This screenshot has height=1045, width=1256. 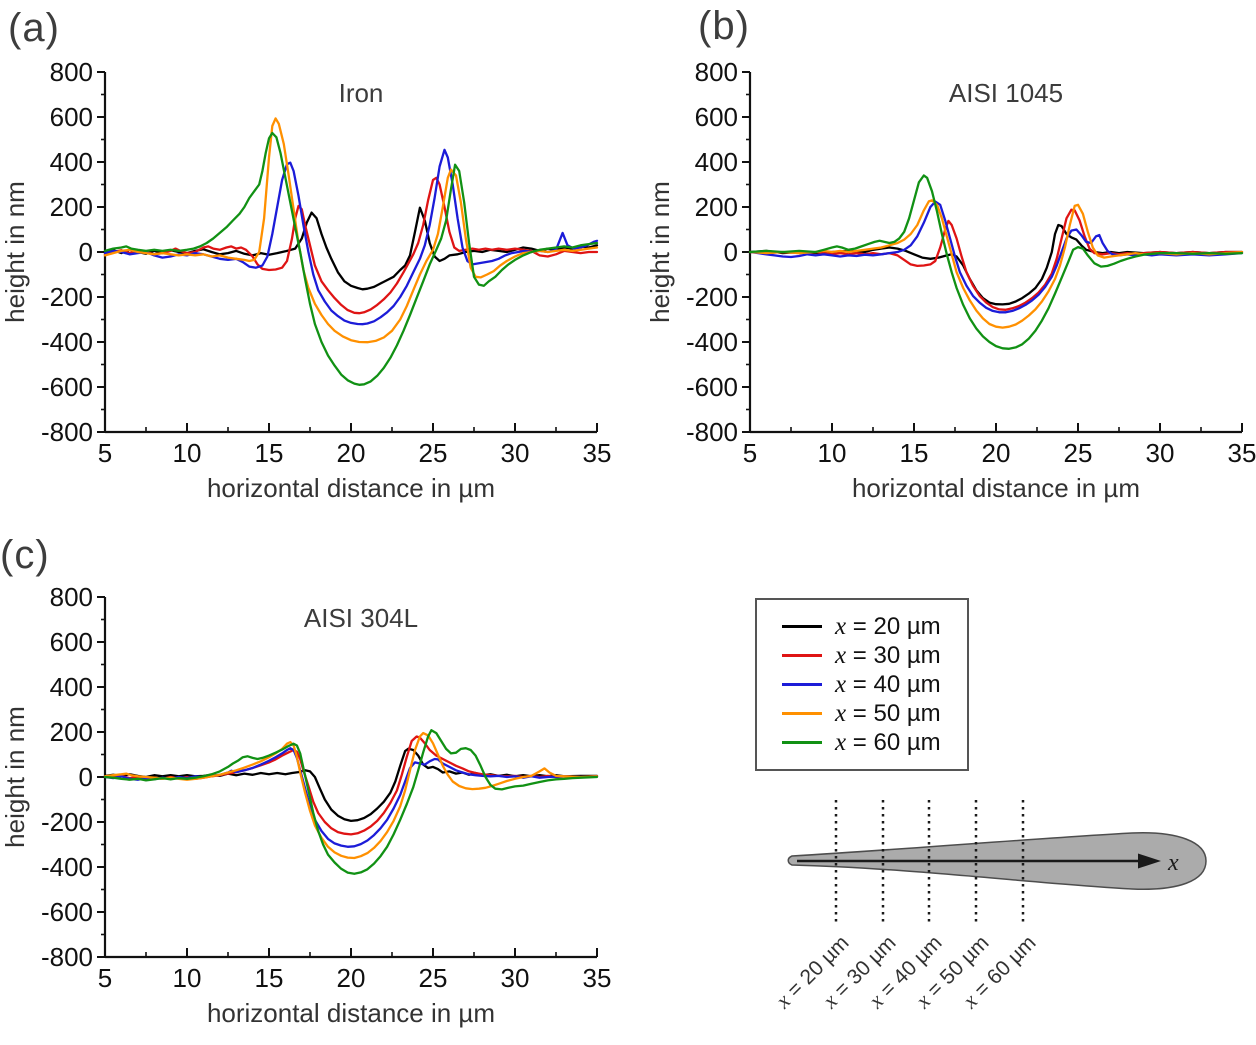 What do you see at coordinates (888, 742) in the screenshot?
I see `legend-label: x = 60 µm` at bounding box center [888, 742].